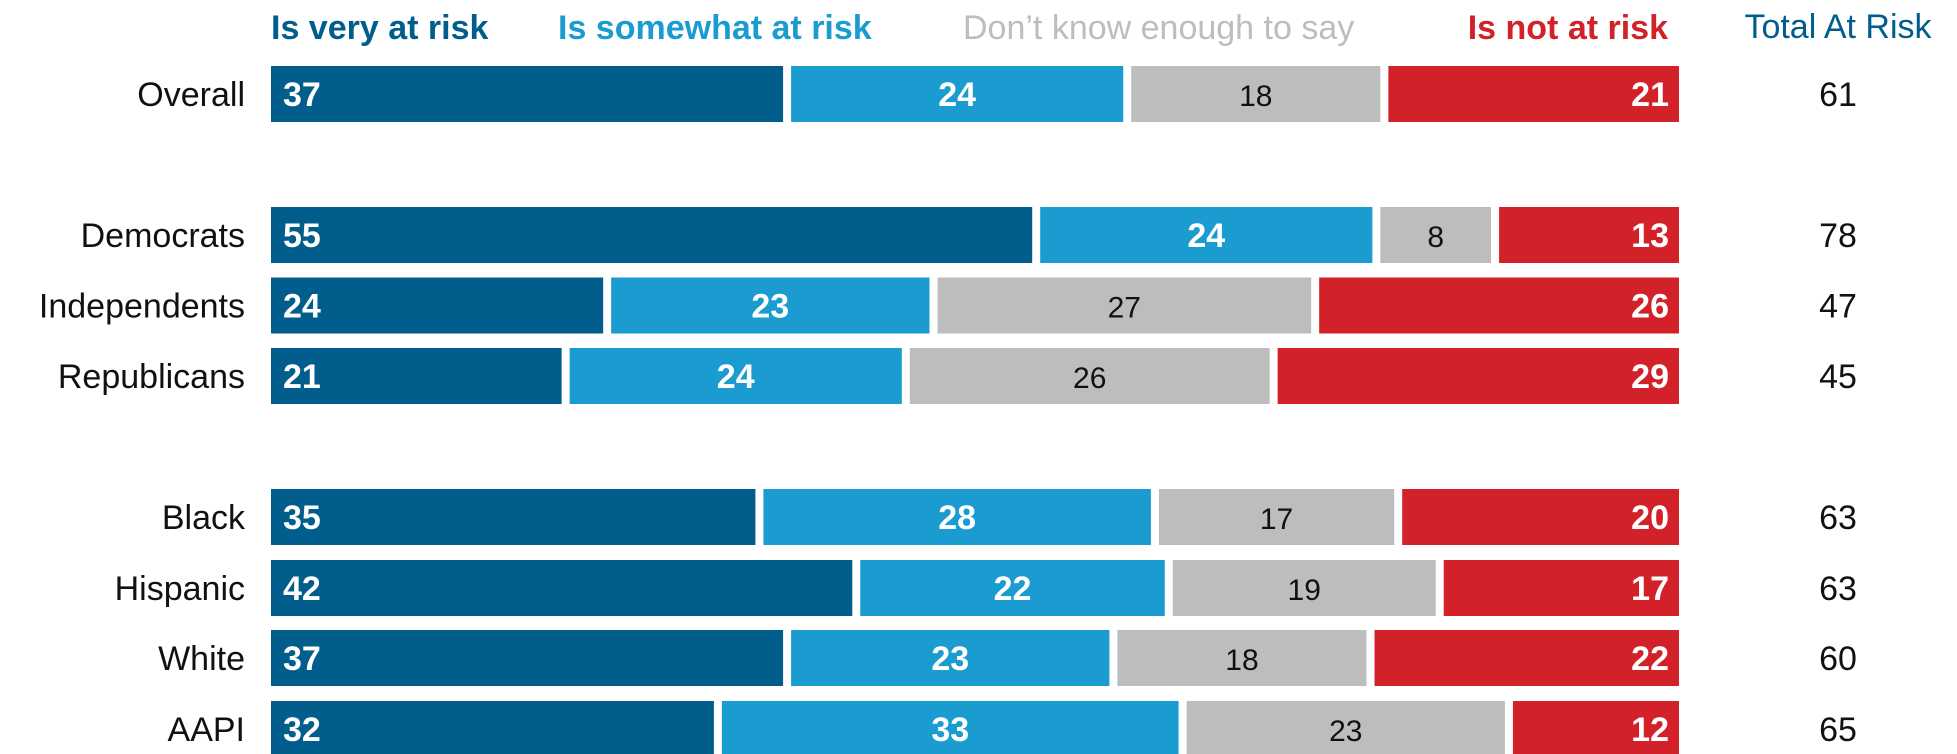 The image size is (1957, 754). Describe the element at coordinates (1838, 730) in the screenshot. I see `total-value: 65` at that location.